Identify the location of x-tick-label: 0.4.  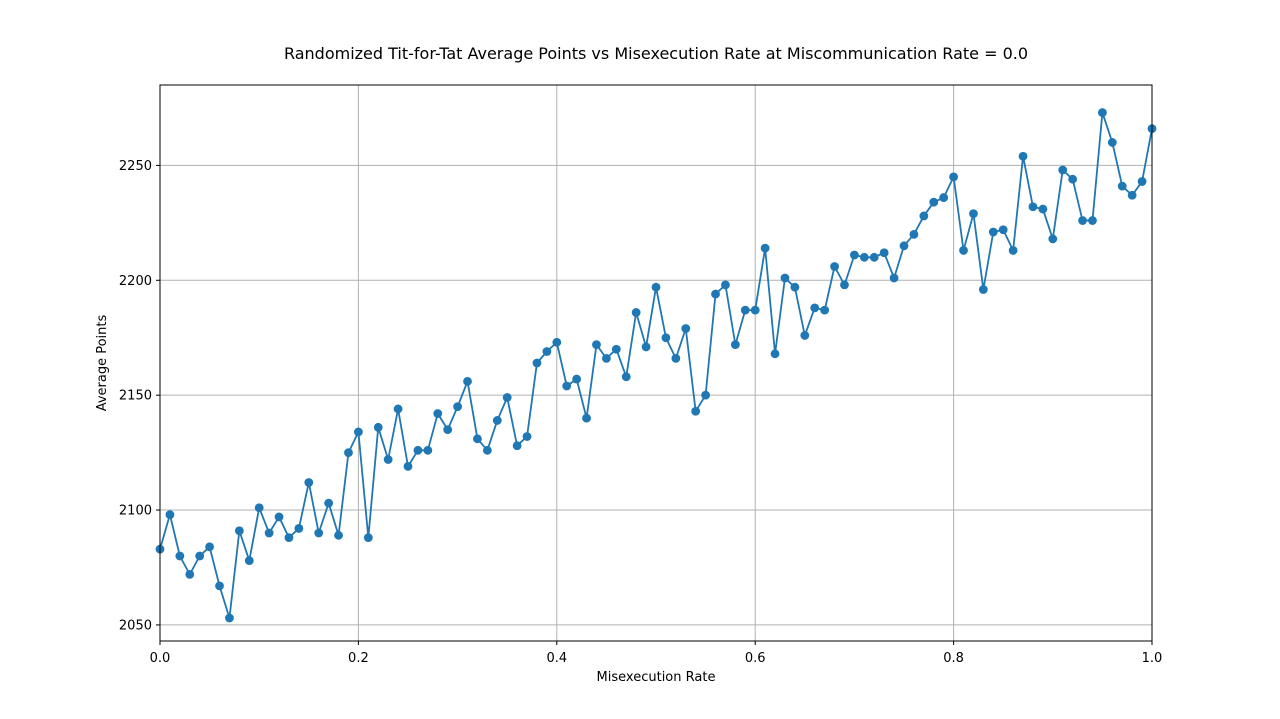
(556, 658).